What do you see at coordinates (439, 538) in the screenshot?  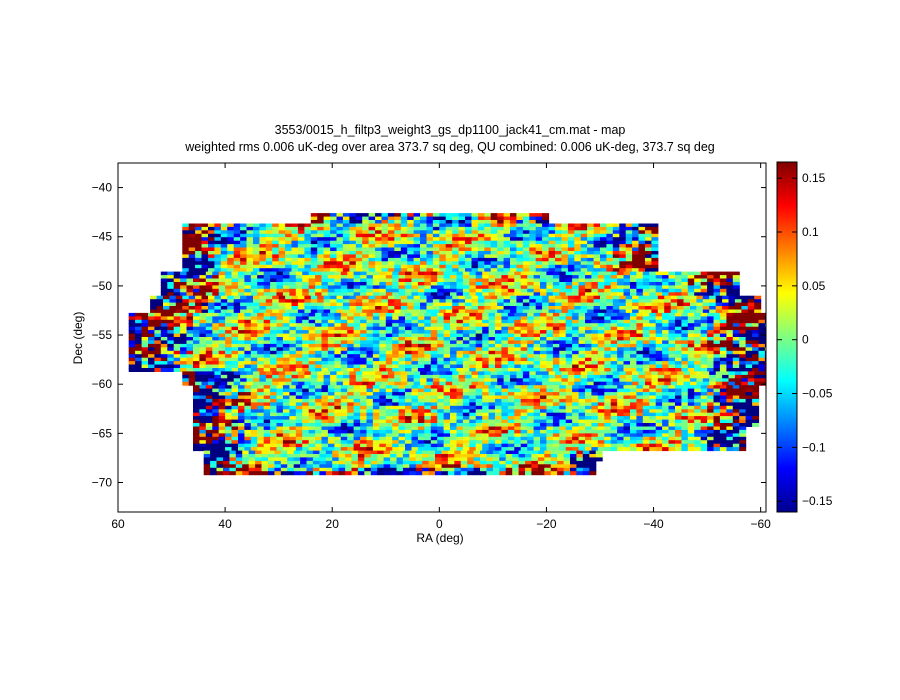 I see `x-axis-label: RA (deg)` at bounding box center [439, 538].